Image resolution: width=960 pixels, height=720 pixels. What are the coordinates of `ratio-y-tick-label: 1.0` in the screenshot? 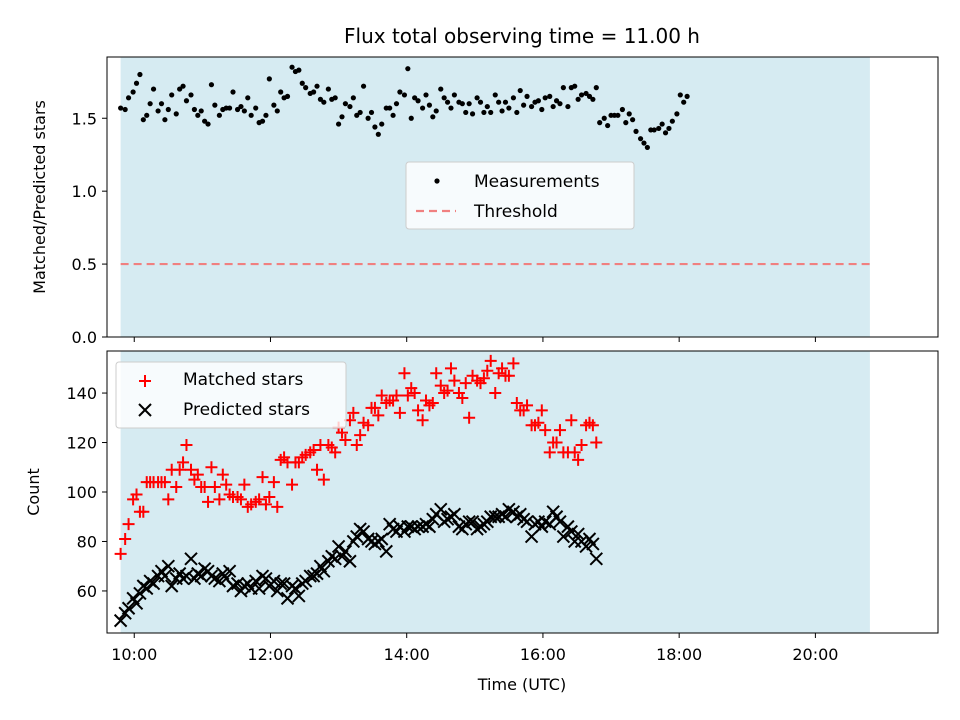 It's located at (84, 191).